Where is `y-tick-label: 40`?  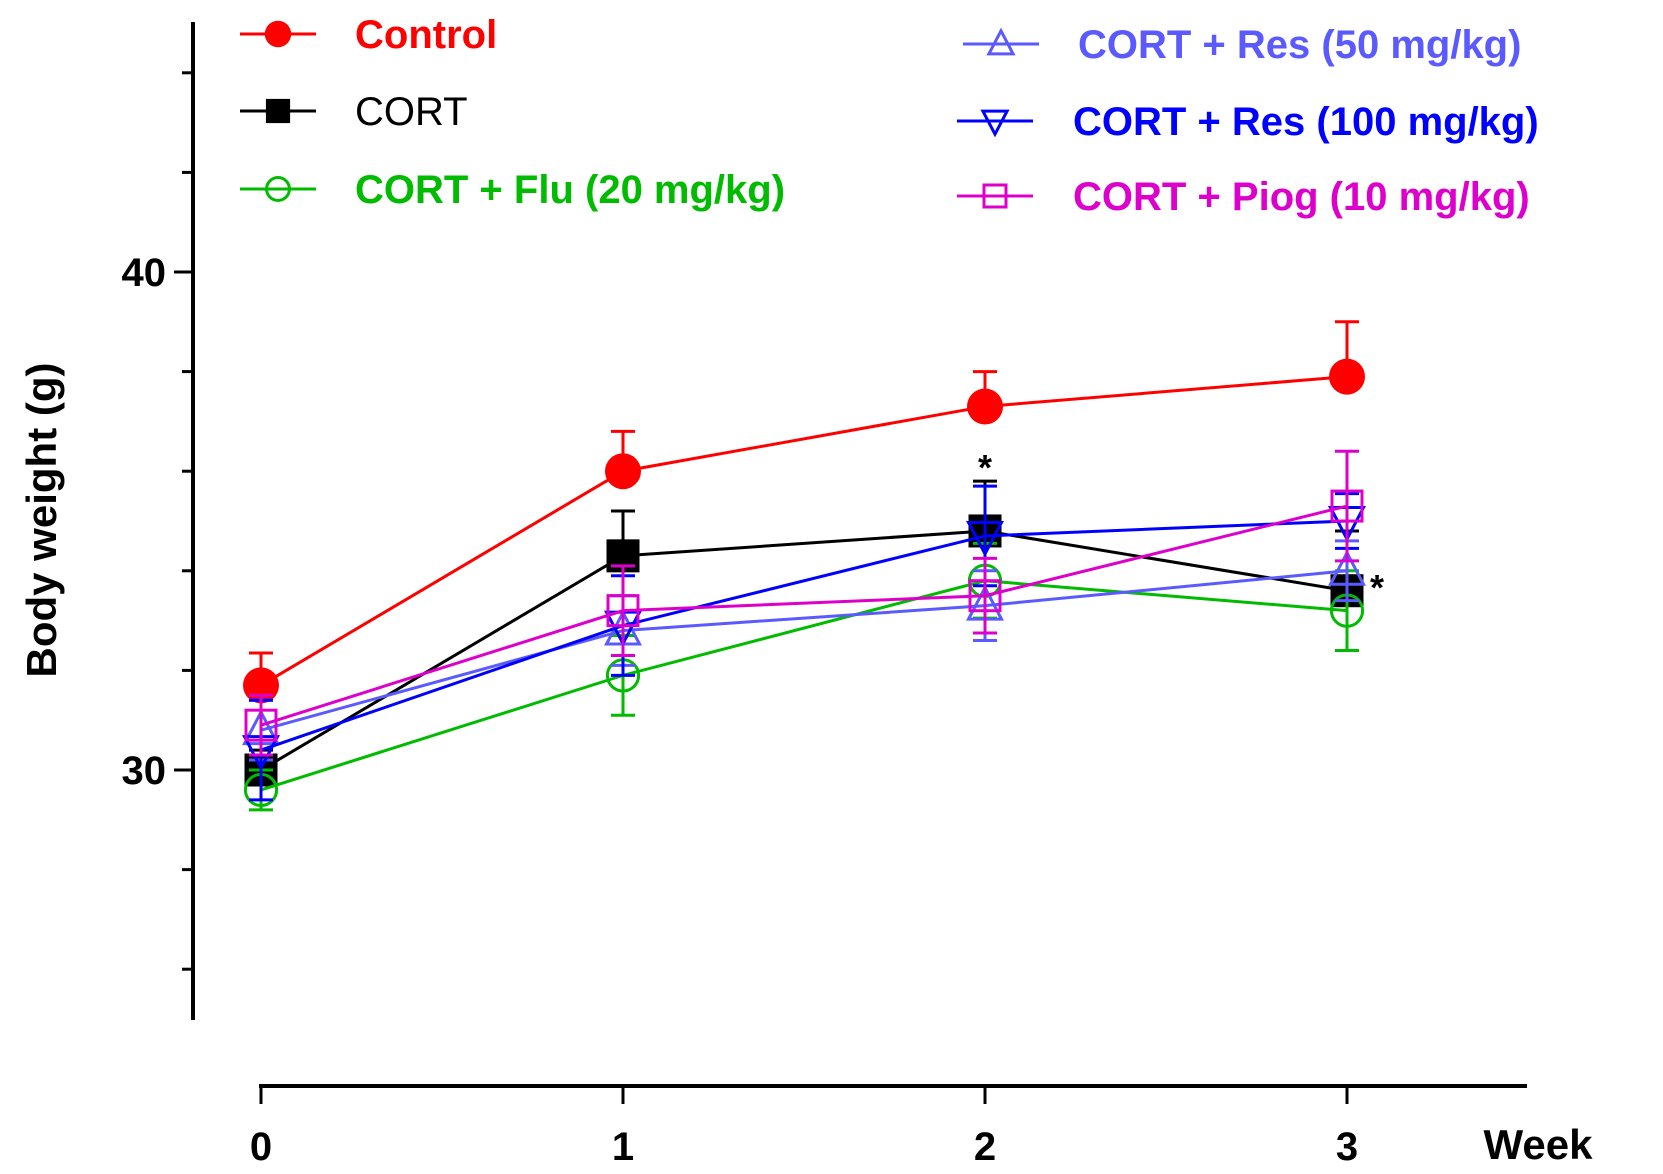
y-tick-label: 40 is located at coordinates (144, 273).